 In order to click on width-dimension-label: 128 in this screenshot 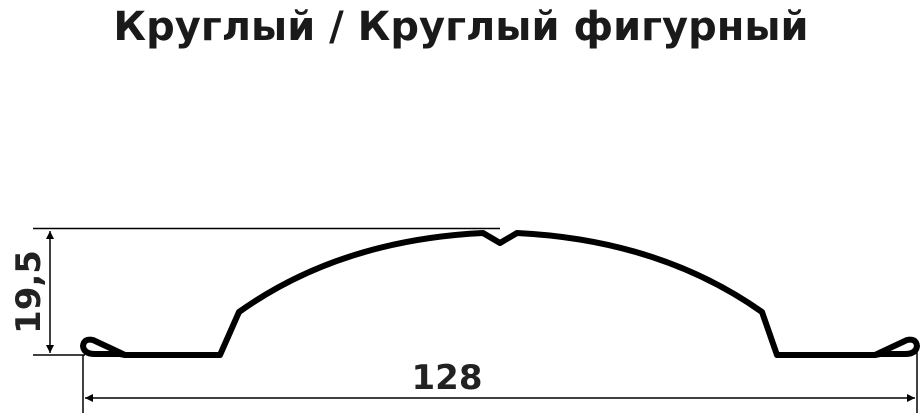, I will do `click(447, 378)`.